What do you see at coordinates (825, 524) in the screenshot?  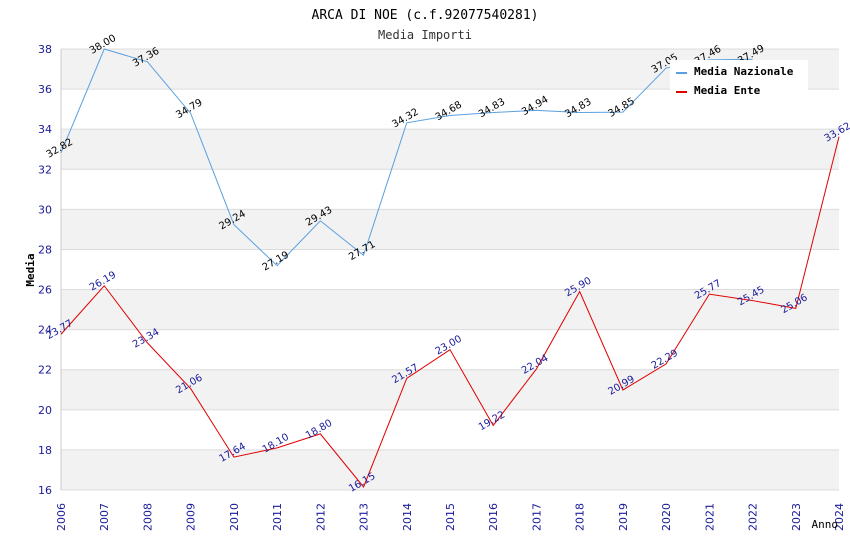 I see `x-axis-label: Anno` at bounding box center [825, 524].